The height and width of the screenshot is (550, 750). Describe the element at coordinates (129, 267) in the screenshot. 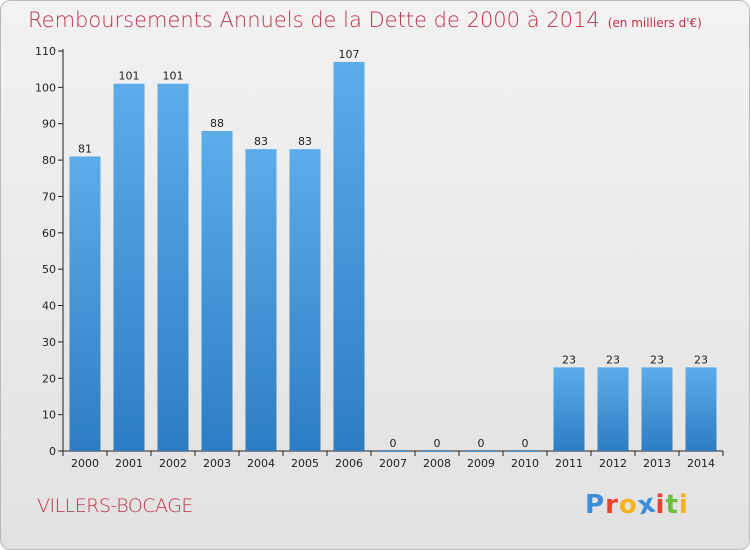

I see `bar-2001` at that location.